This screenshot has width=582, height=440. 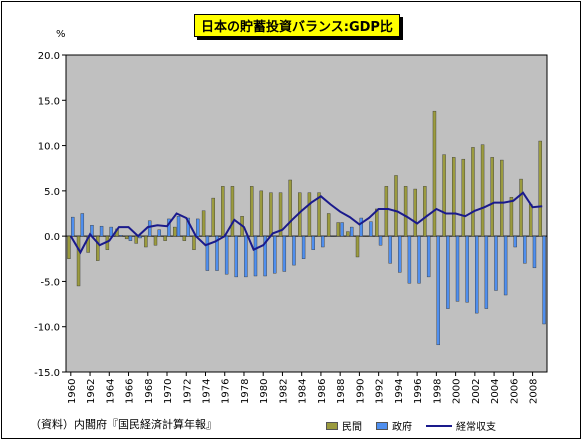 What do you see at coordinates (322, 391) in the screenshot?
I see `x-tick-label: 1986` at bounding box center [322, 391].